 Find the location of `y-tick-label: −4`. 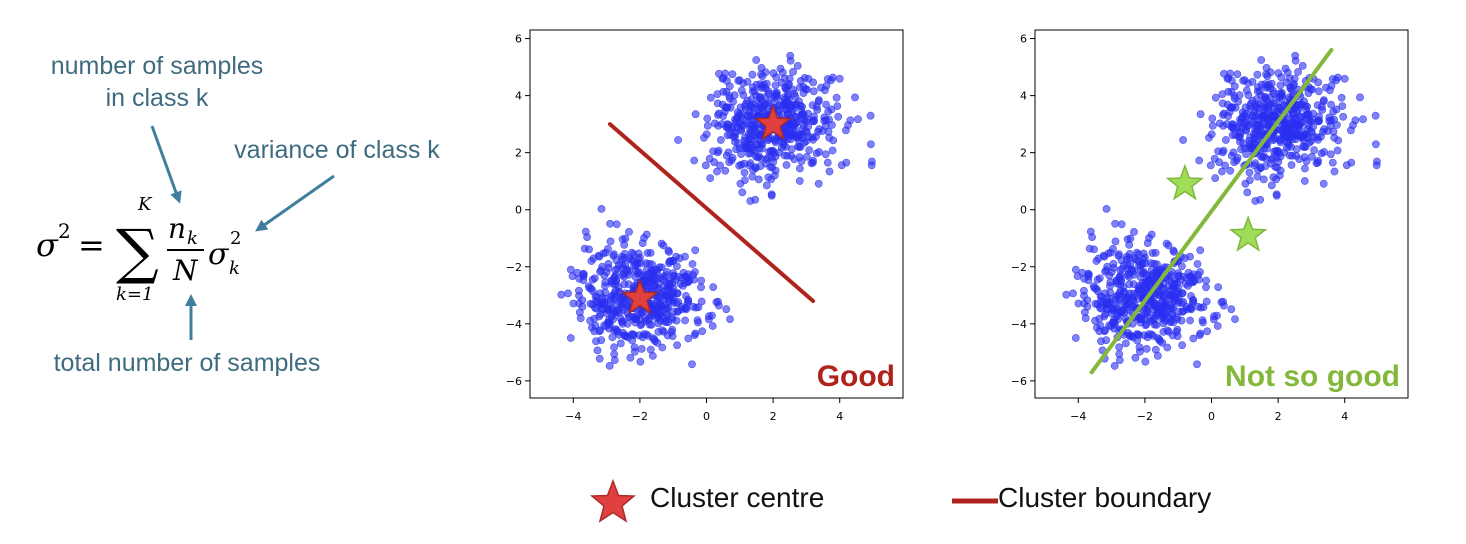

y-tick-label: −4 is located at coordinates (1019, 324).